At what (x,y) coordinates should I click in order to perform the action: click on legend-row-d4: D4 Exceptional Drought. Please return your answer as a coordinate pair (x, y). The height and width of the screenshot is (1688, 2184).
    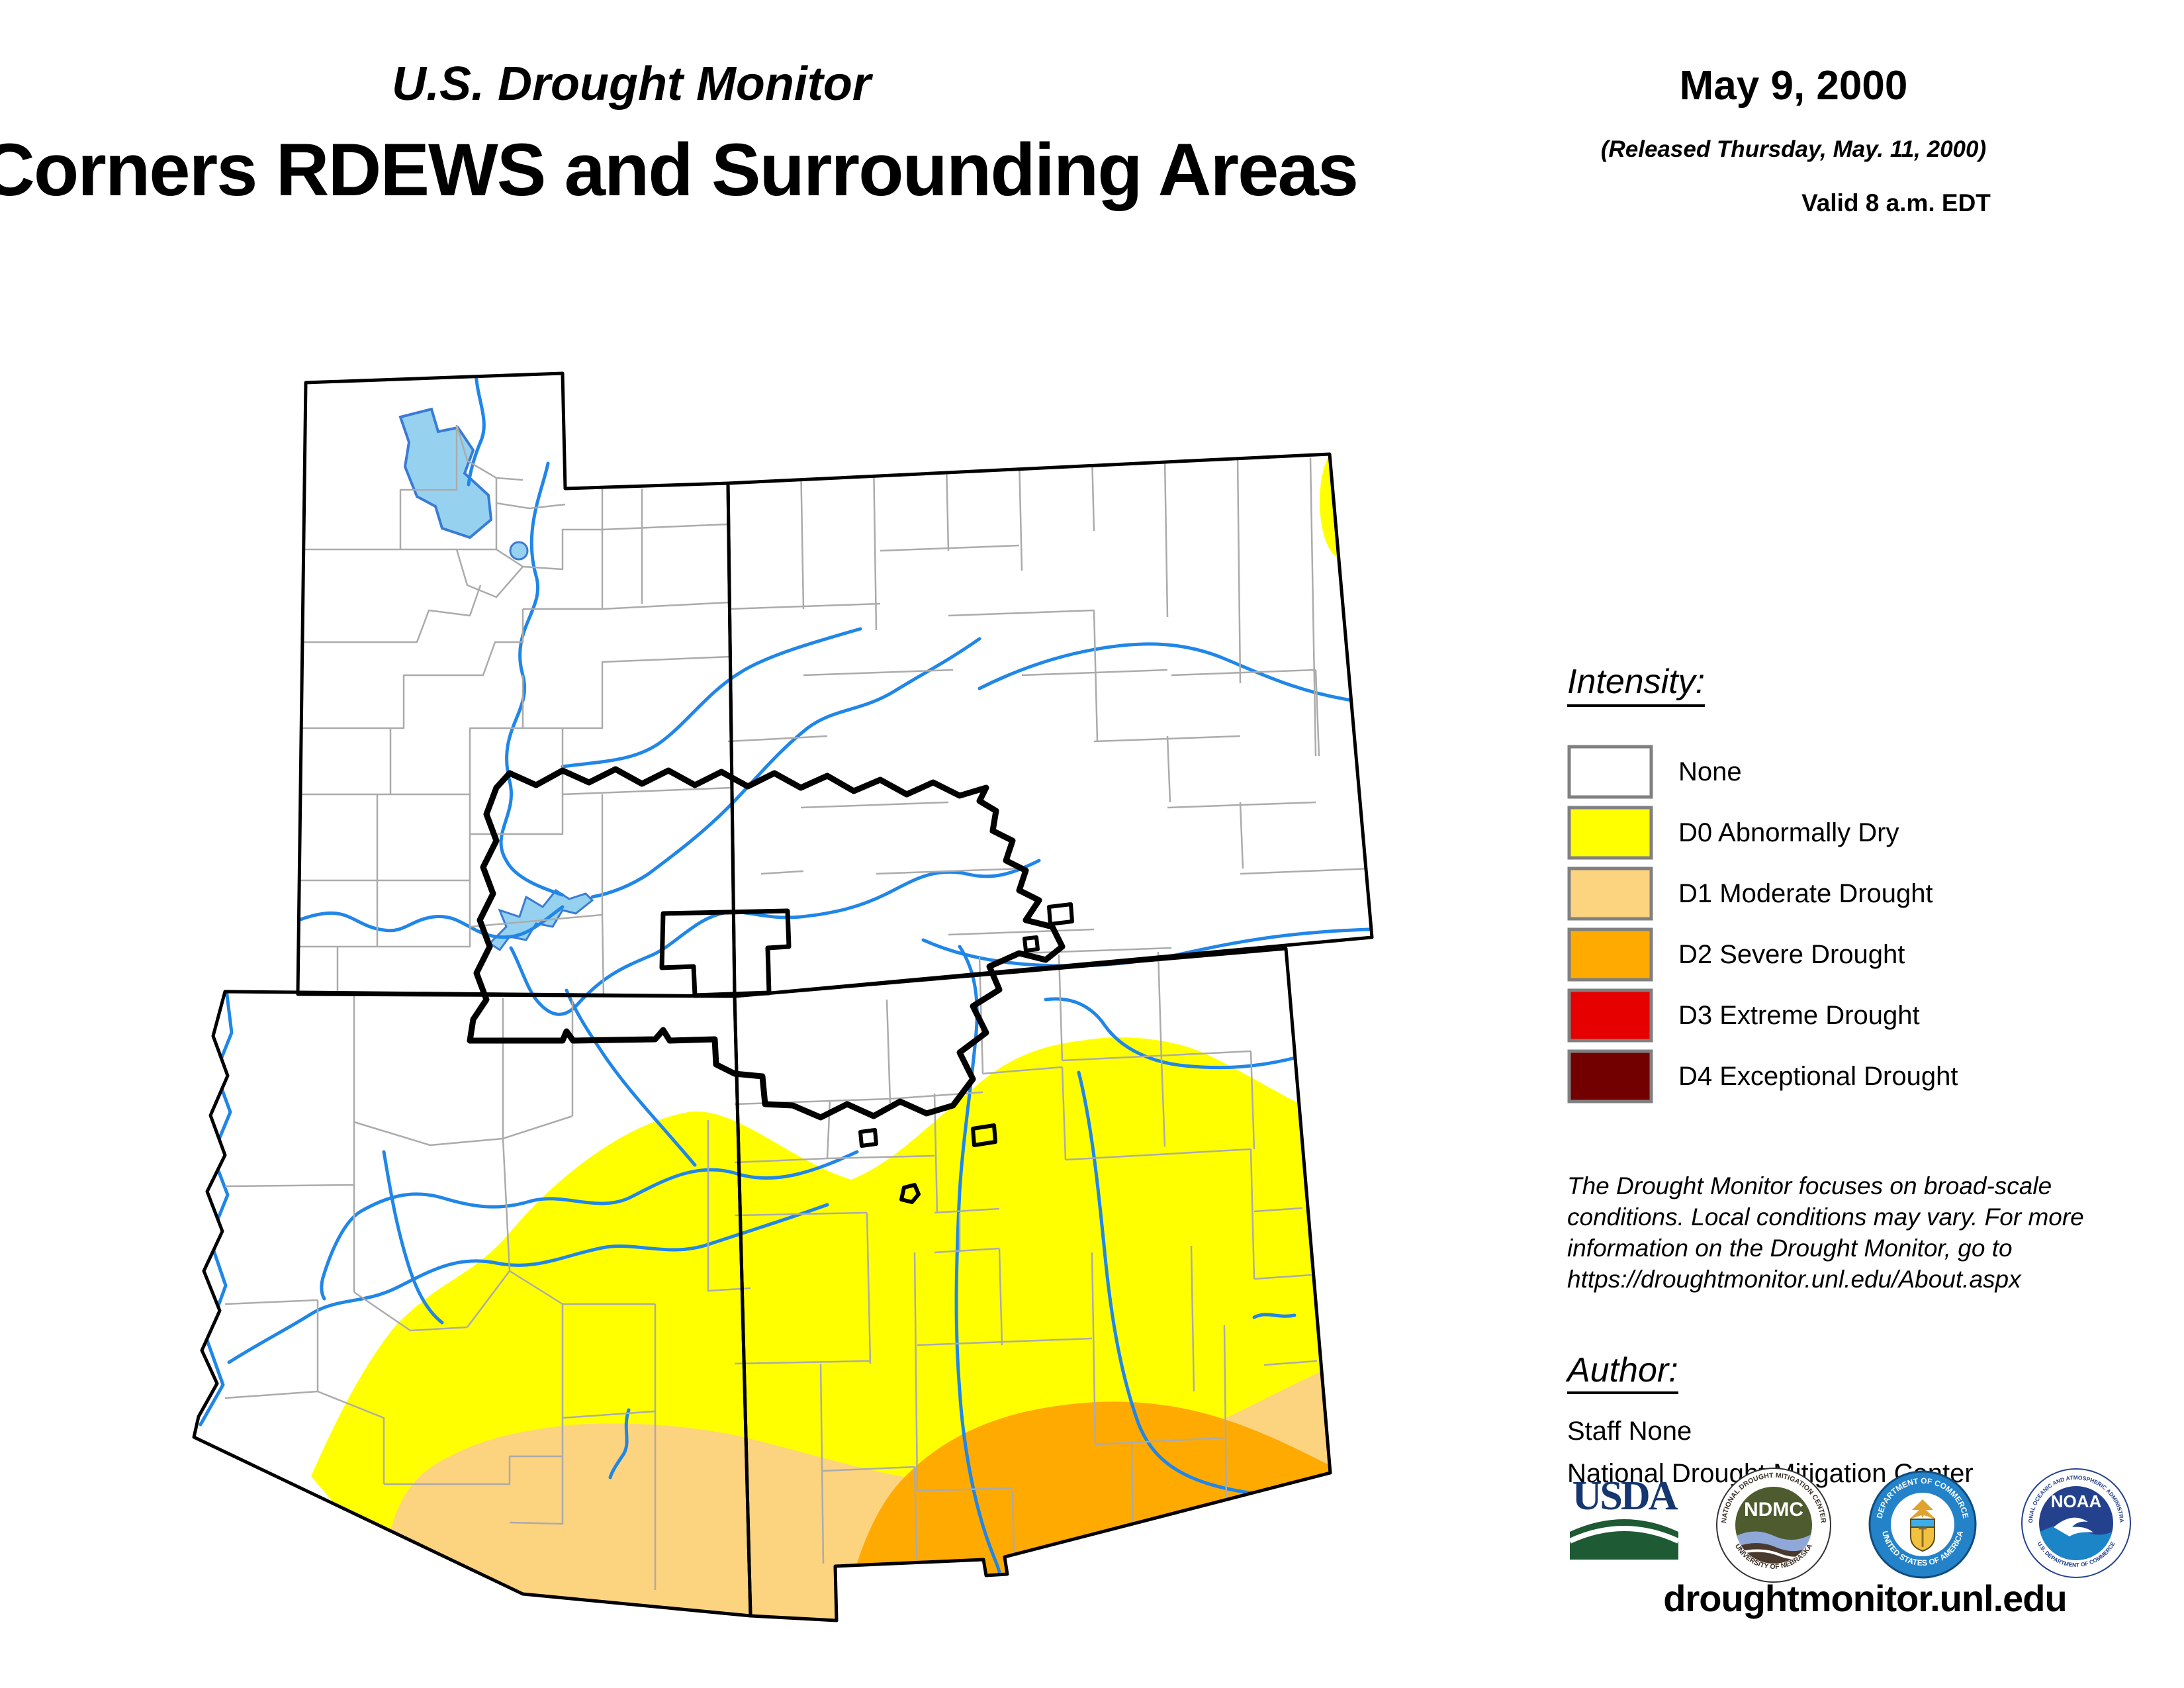
    Looking at the image, I should click on (1763, 1076).